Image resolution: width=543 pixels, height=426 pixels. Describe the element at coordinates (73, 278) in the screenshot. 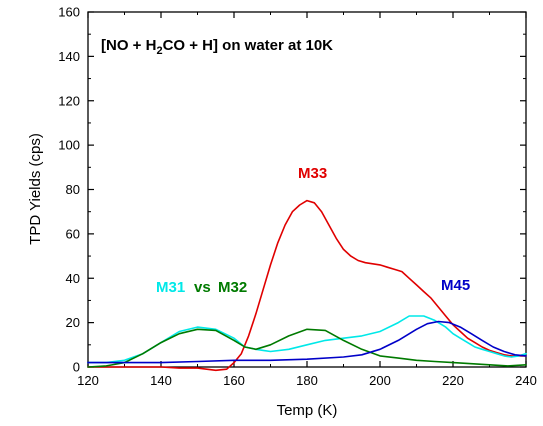

I see `y-tick-label: 40` at that location.